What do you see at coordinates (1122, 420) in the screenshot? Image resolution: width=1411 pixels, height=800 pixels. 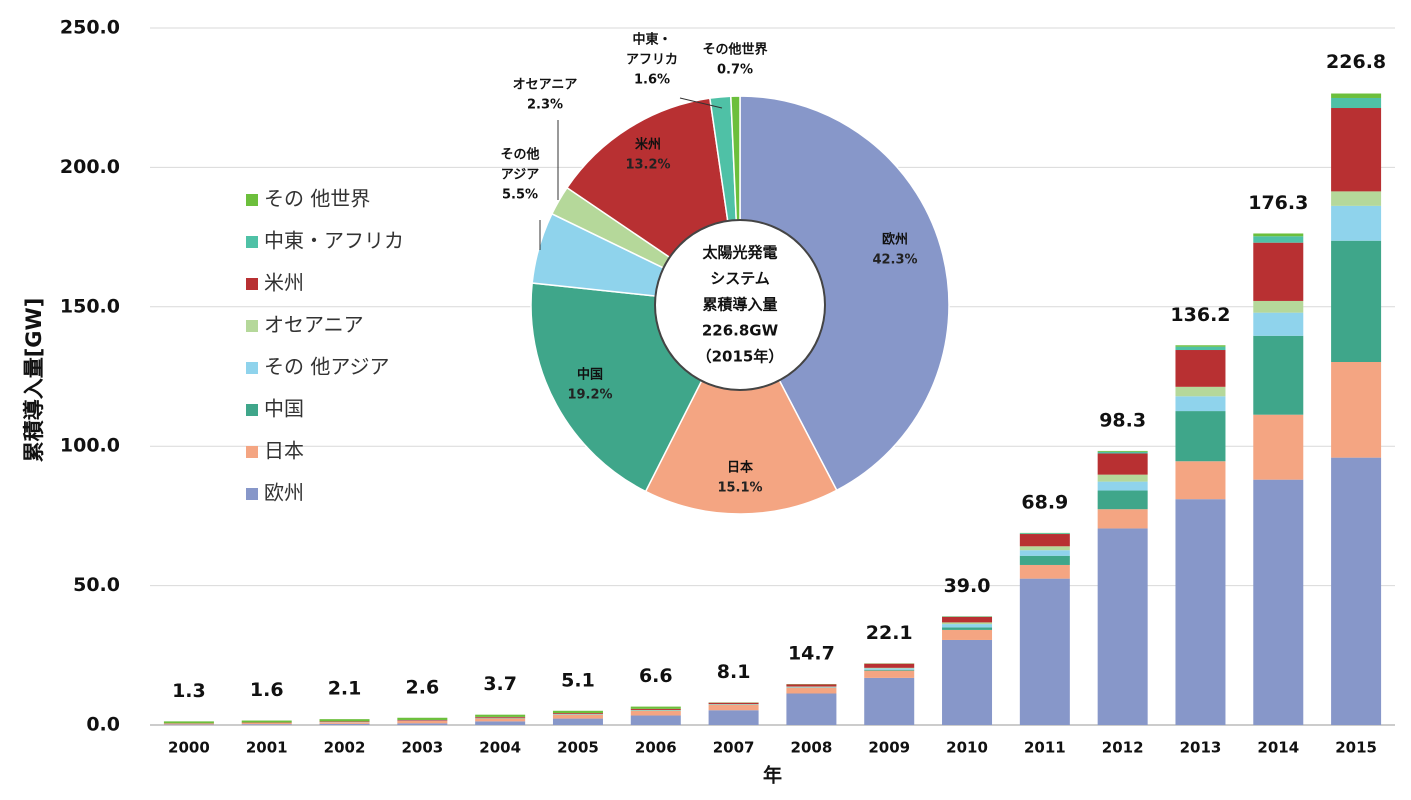 I see `total-label: 98.3` at bounding box center [1122, 420].